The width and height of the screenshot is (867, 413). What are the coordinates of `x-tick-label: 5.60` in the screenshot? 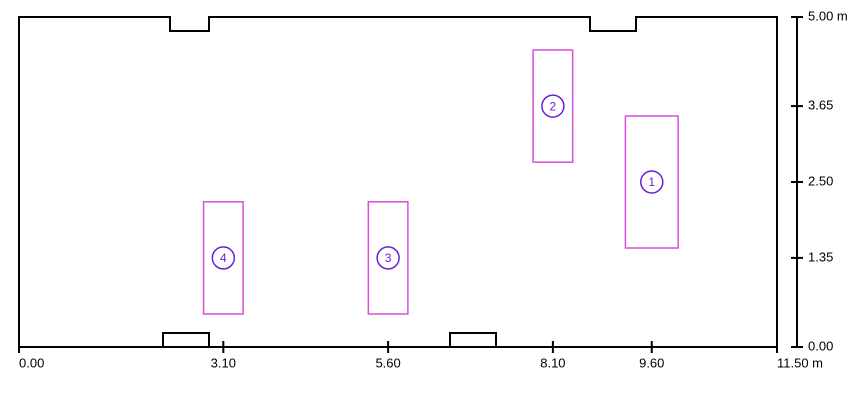 It's located at (387, 362).